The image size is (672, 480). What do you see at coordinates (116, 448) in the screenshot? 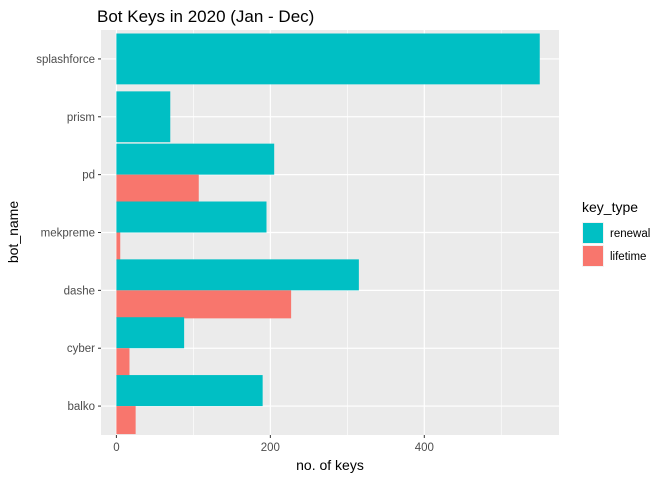
I see `x-tick-label: 0` at bounding box center [116, 448].